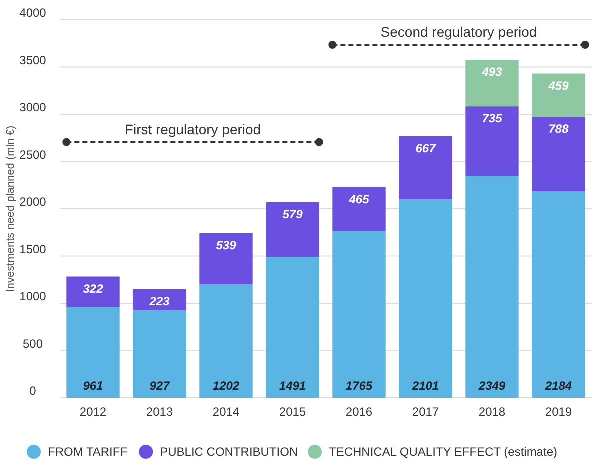  What do you see at coordinates (33, 343) in the screenshot?
I see `y-tick-label: 500` at bounding box center [33, 343].